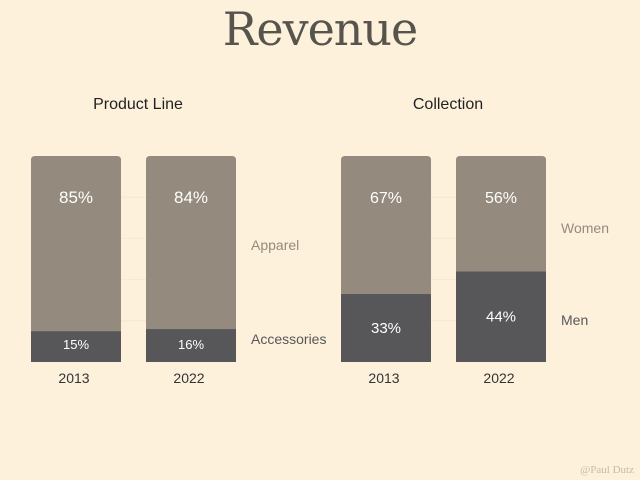 Image resolution: width=640 pixels, height=480 pixels. I want to click on product-line-bar-accessories-2022, so click(191, 345).